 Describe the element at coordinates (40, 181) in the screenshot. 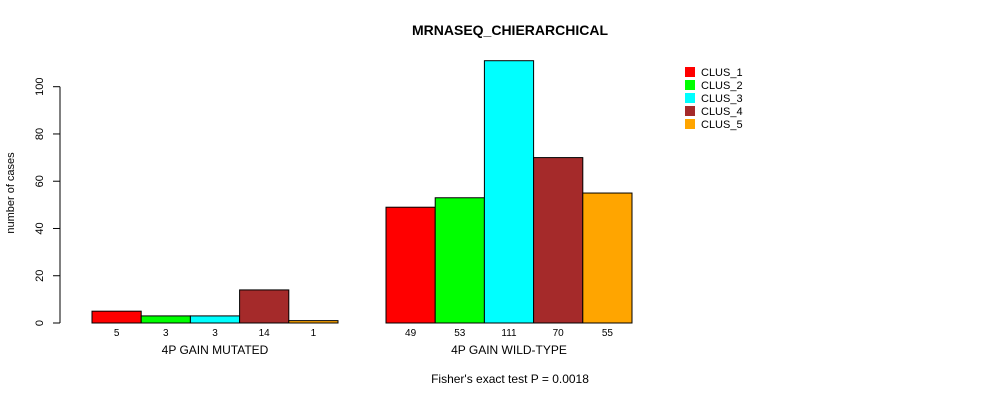

I see `y-tick-label: 60` at that location.